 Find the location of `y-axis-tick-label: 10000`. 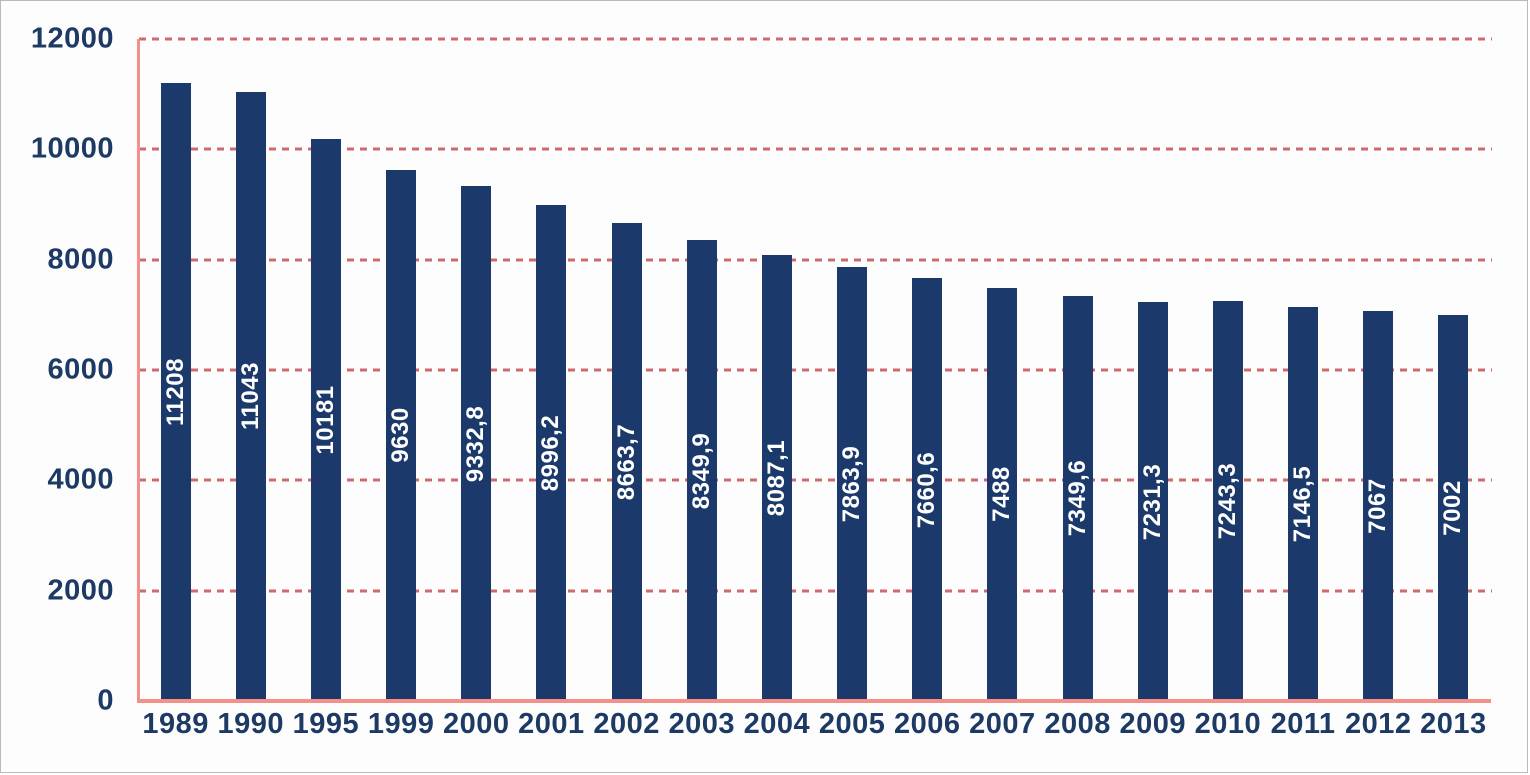

y-axis-tick-label: 10000 is located at coordinates (72, 148).